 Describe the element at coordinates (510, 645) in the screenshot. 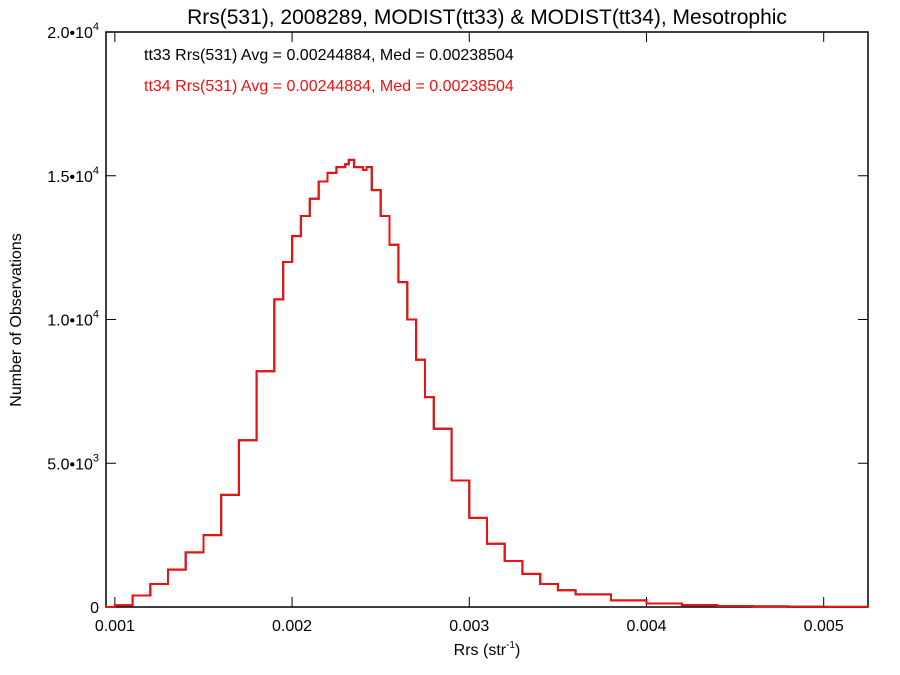

I see `x-axis-label-sup: -1` at that location.